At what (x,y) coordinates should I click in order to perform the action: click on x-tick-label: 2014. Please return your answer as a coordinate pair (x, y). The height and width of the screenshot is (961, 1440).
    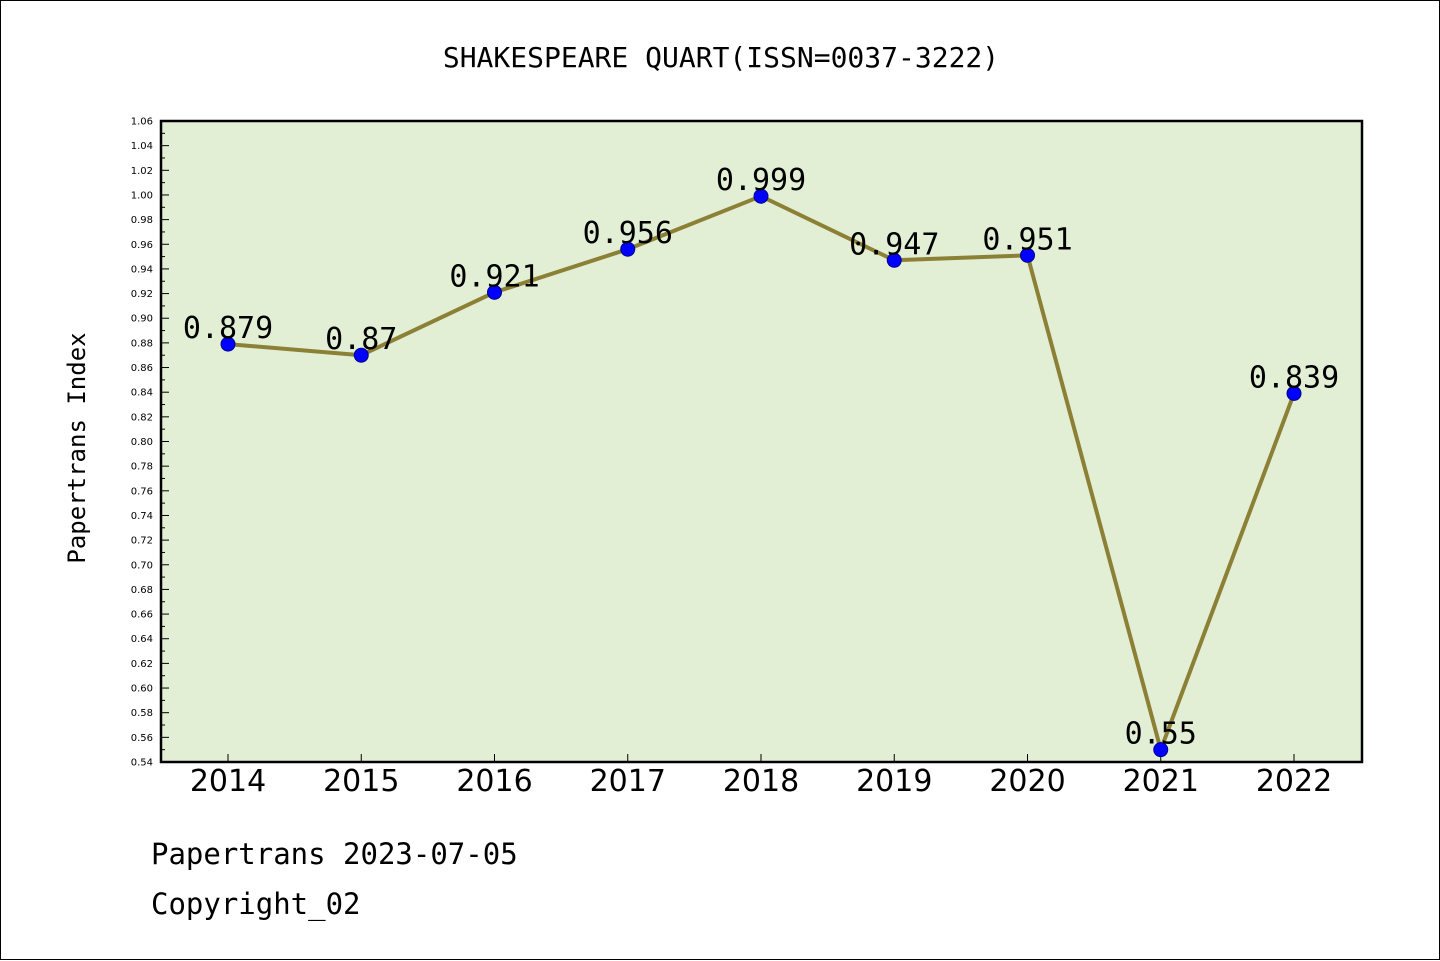
    Looking at the image, I should click on (228, 781).